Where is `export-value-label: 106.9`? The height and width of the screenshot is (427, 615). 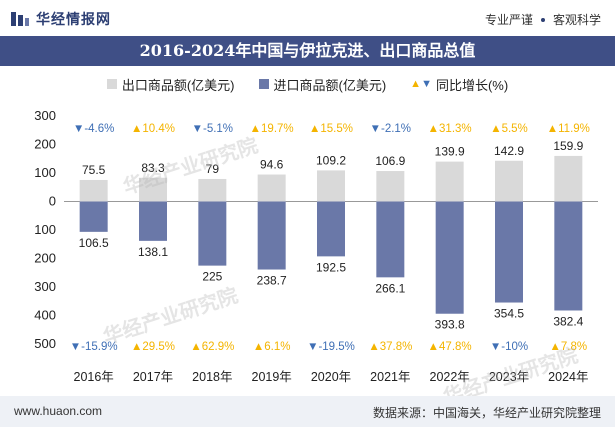
export-value-label: 106.9 is located at coordinates (390, 161).